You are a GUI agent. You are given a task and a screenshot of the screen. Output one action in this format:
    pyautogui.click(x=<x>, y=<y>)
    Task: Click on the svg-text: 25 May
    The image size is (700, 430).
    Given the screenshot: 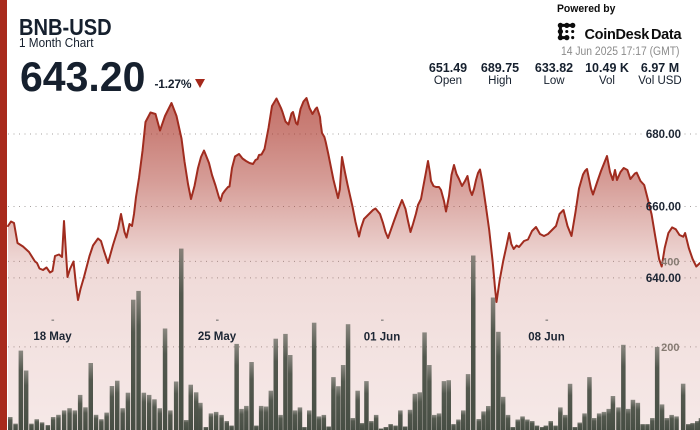 What is the action you would take?
    pyautogui.click(x=217, y=337)
    